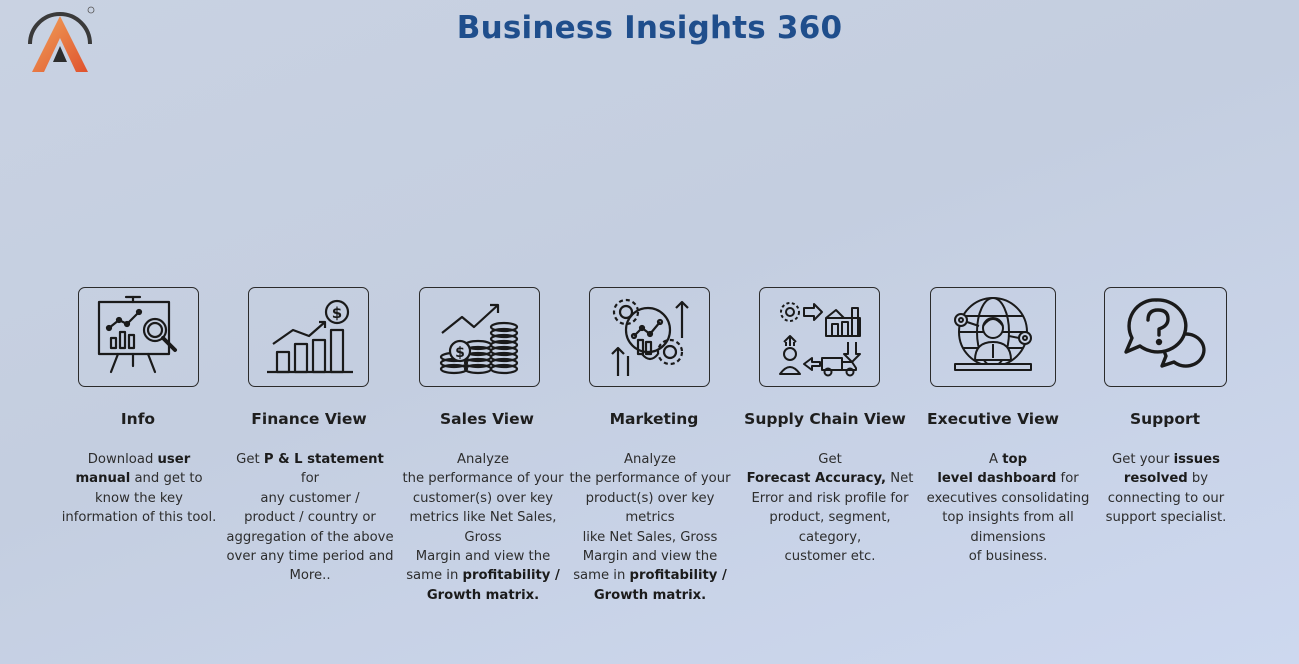 This screenshot has height=664, width=1299. I want to click on description-text: top, so click(1015, 459).